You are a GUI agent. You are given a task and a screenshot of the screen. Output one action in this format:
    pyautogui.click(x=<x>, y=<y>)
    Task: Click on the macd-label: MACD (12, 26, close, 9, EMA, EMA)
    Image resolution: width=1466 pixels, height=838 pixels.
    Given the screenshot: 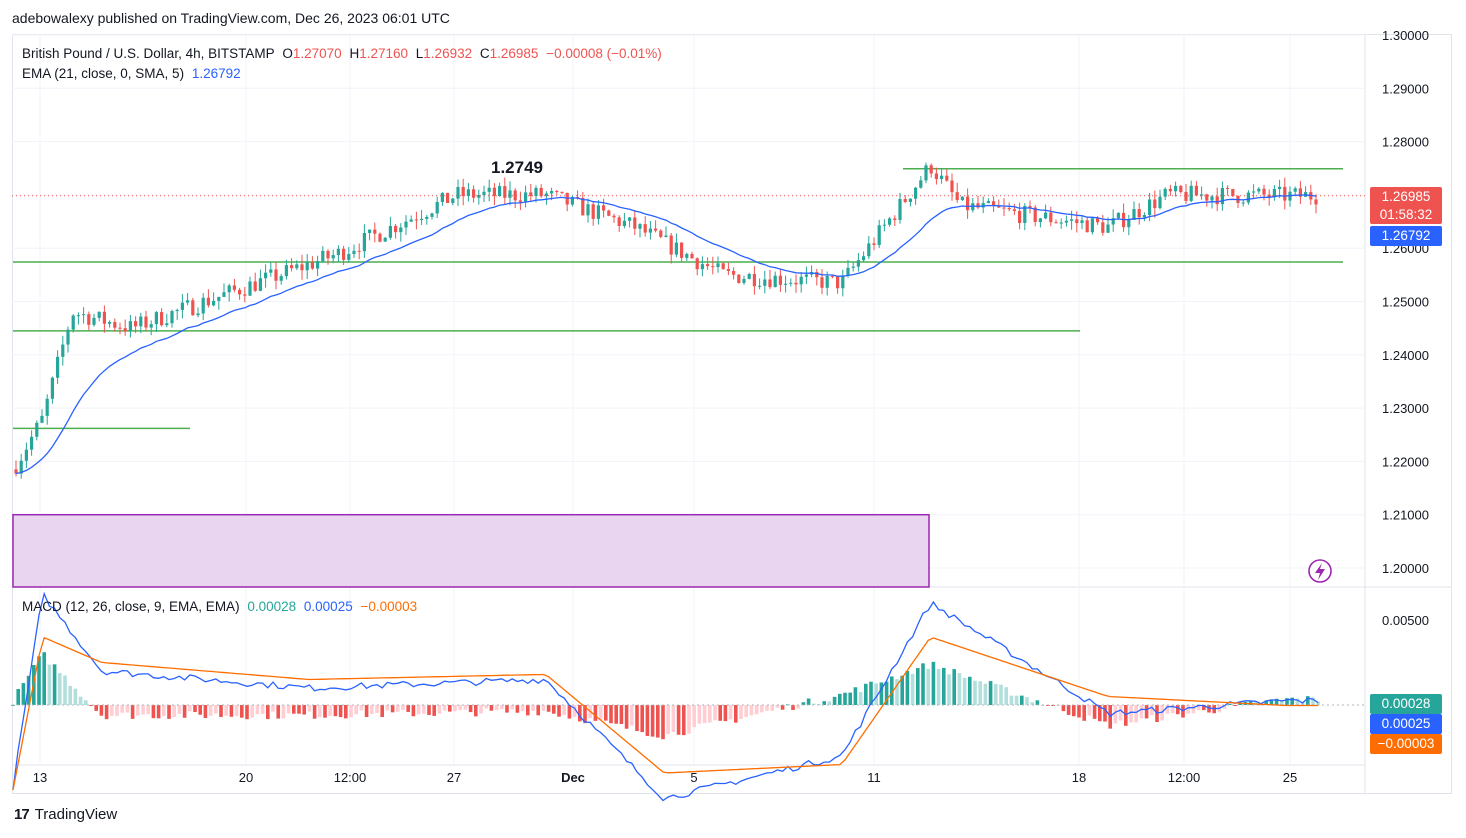 What is the action you would take?
    pyautogui.click(x=131, y=606)
    